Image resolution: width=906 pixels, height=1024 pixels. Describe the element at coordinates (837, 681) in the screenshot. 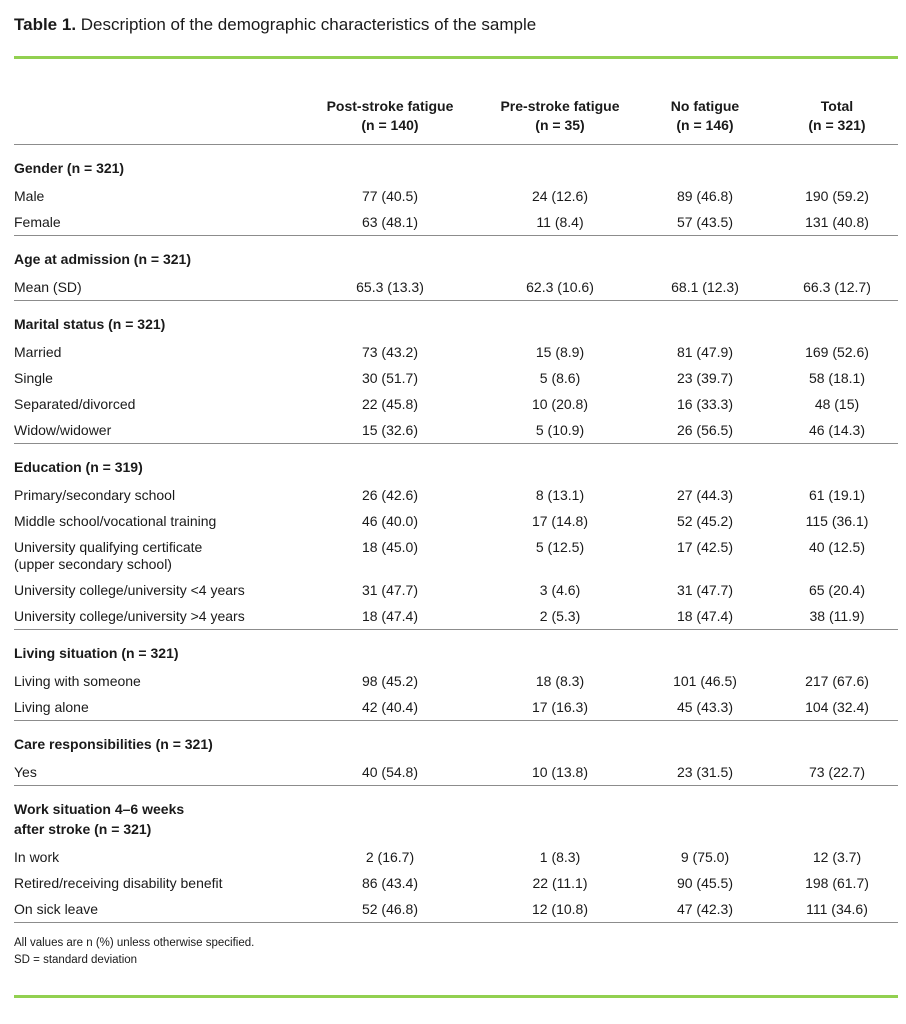

I see `cell-value: 217 (67.6)` at that location.